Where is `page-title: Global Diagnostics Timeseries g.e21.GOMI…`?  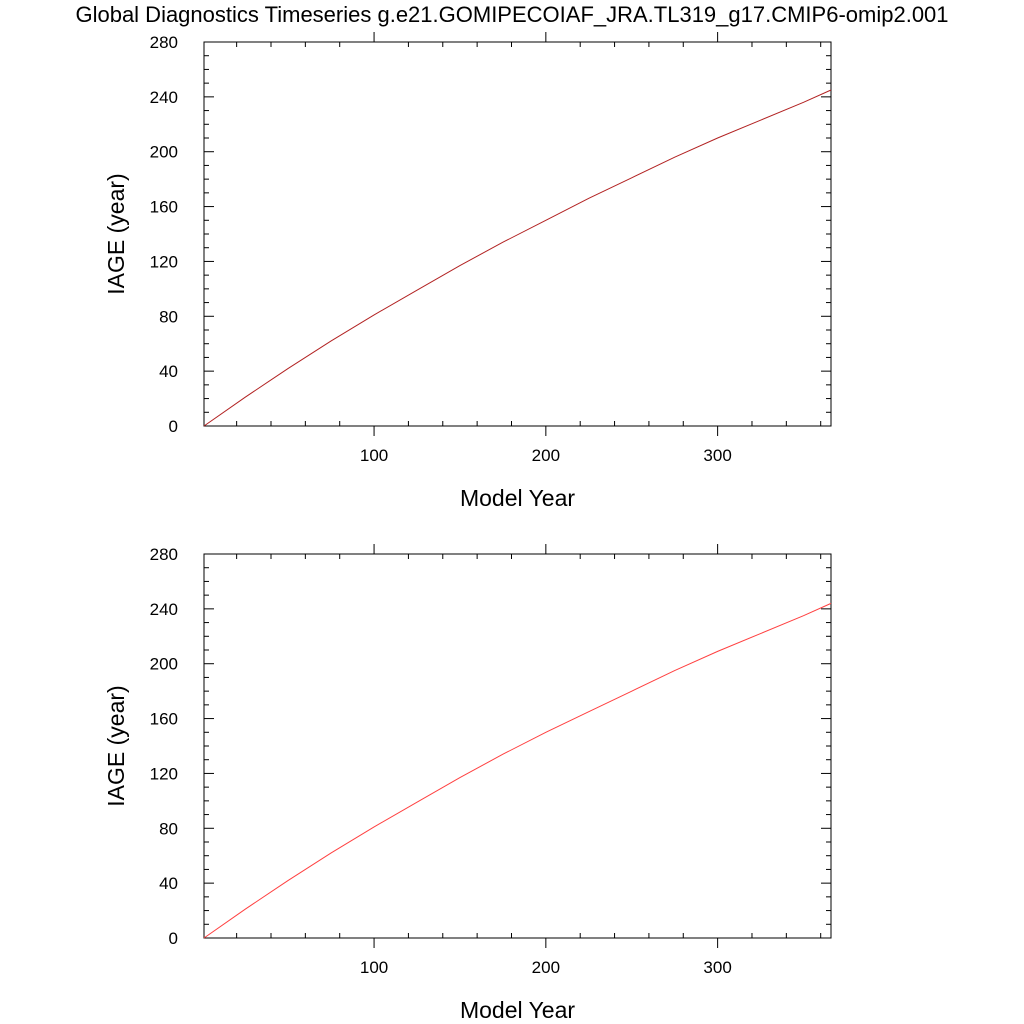 page-title: Global Diagnostics Timeseries g.e21.GOMI… is located at coordinates (512, 14).